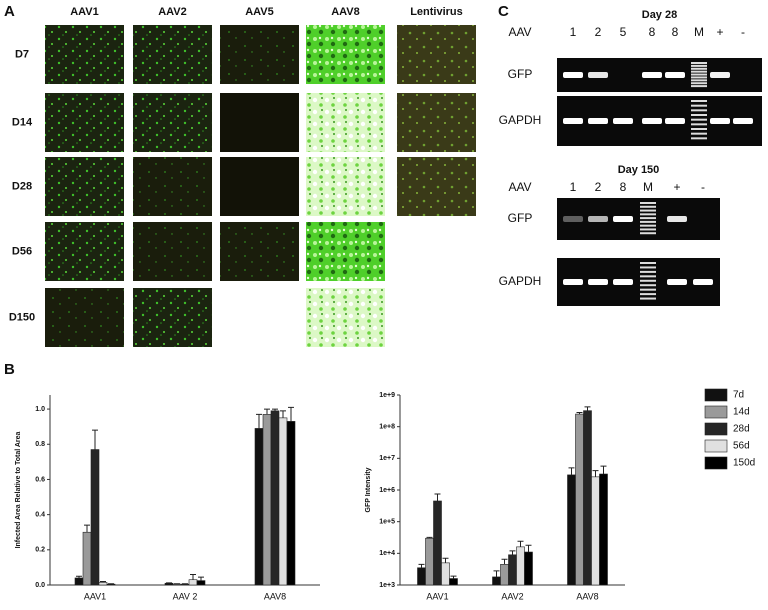 The image size is (768, 610). Describe the element at coordinates (387, 585) in the screenshot. I see `y-tick-label: 1e+3` at that location.